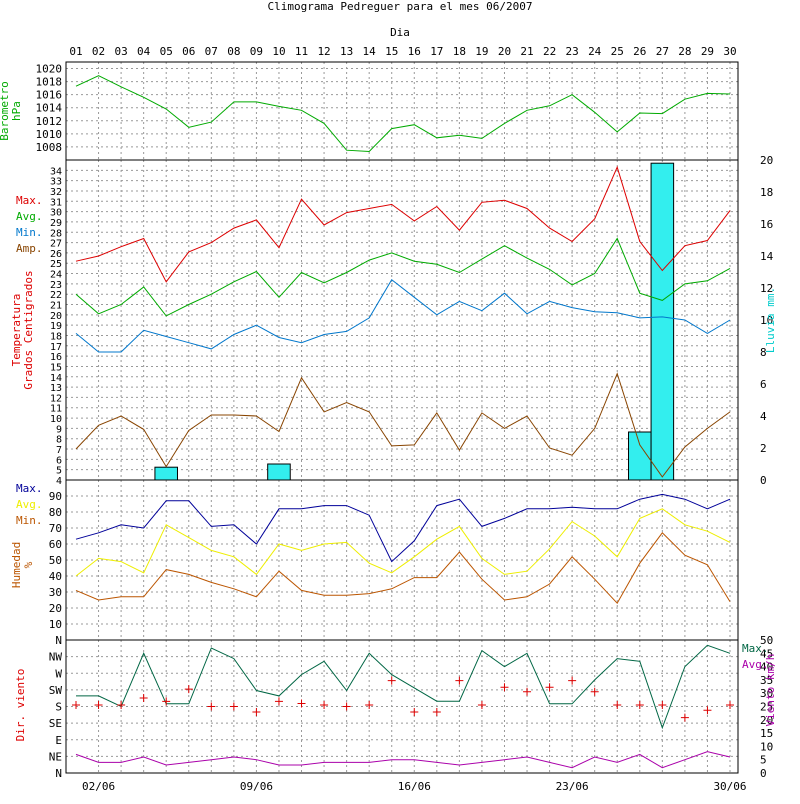  Describe the element at coordinates (549, 51) in the screenshot. I see `day-tick-label: 22` at that location.